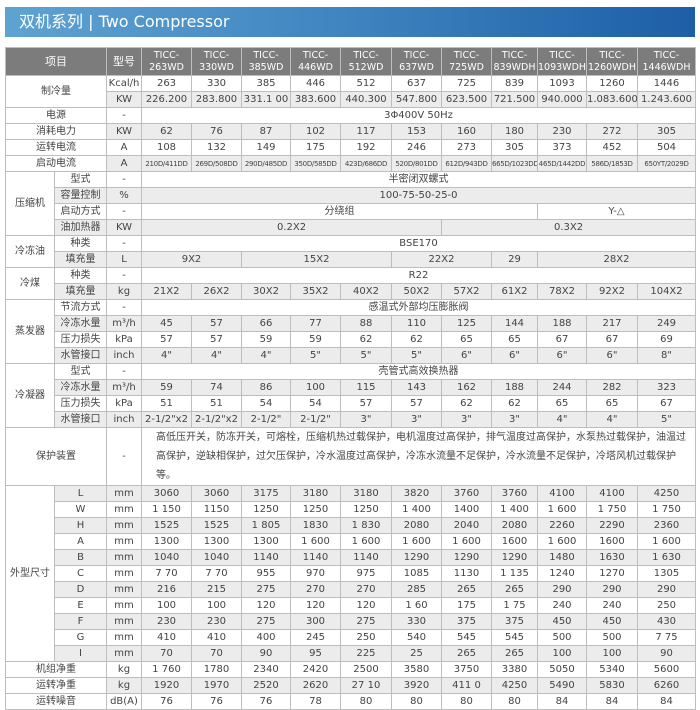 The height and width of the screenshot is (710, 700). What do you see at coordinates (315, 403) in the screenshot?
I see `table-cell: 54` at bounding box center [315, 403].